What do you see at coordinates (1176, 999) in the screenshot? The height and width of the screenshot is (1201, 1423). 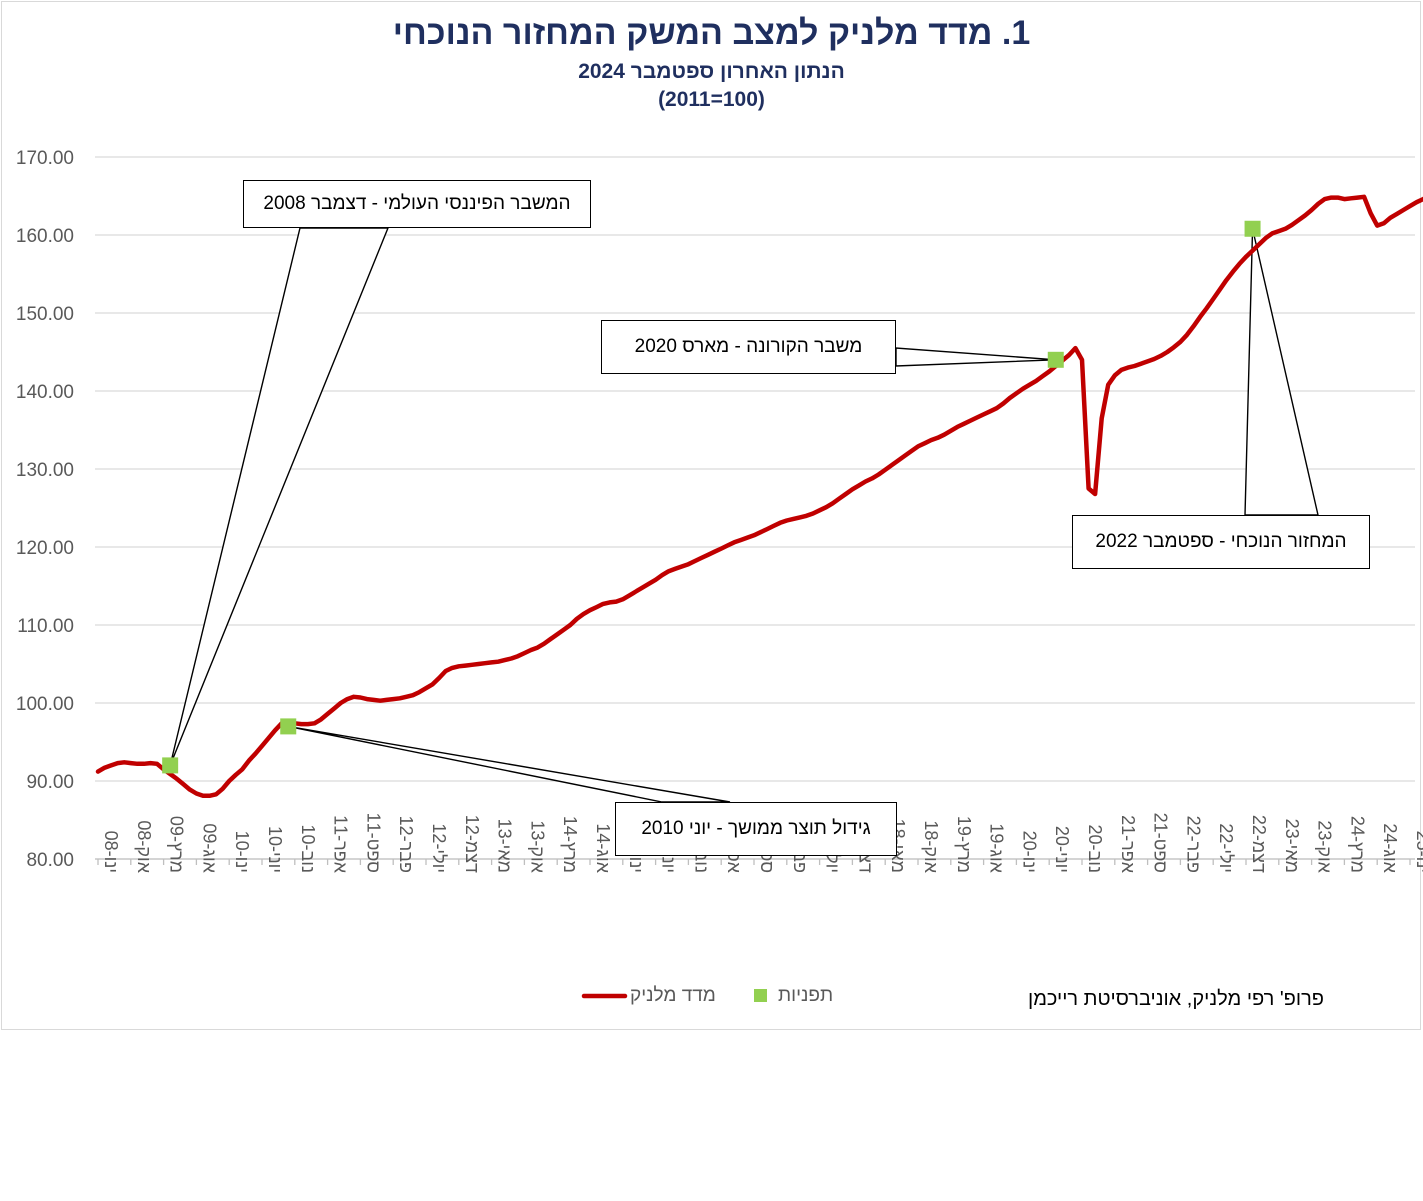 I see `credit-text: פרופ' רפי מלניק, אוניברסיטת רייכמן` at bounding box center [1176, 999].